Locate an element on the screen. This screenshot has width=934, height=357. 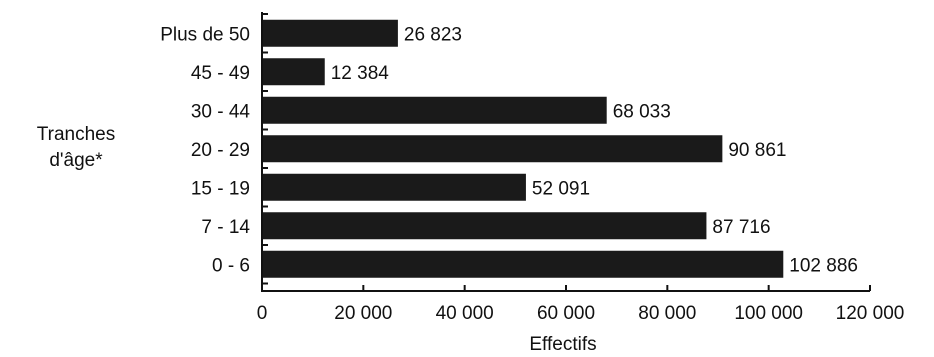
x-tick-label: 0 is located at coordinates (262, 313).